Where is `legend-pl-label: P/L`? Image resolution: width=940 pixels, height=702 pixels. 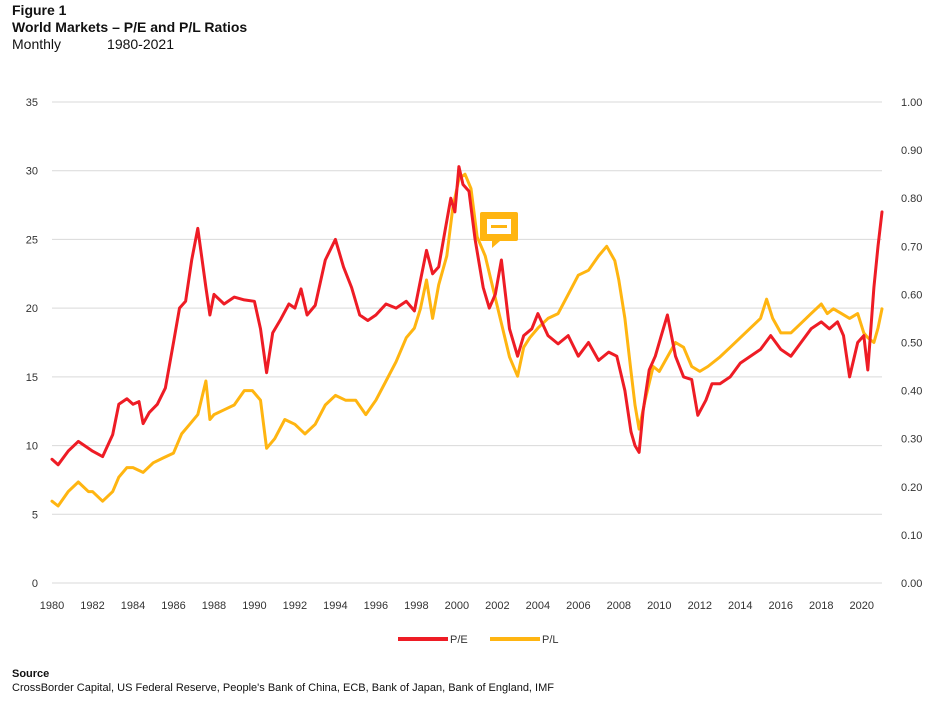
legend-pl-label: P/L is located at coordinates (550, 640).